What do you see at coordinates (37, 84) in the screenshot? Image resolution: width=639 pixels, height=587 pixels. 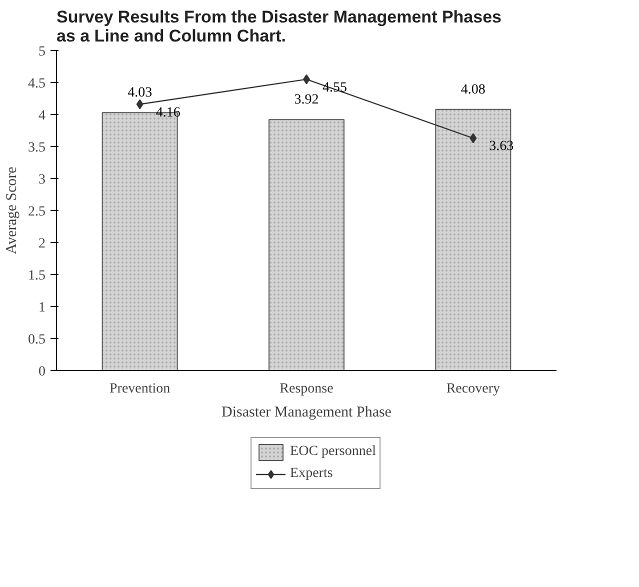 I see `y-tick-label: 4.5` at bounding box center [37, 84].